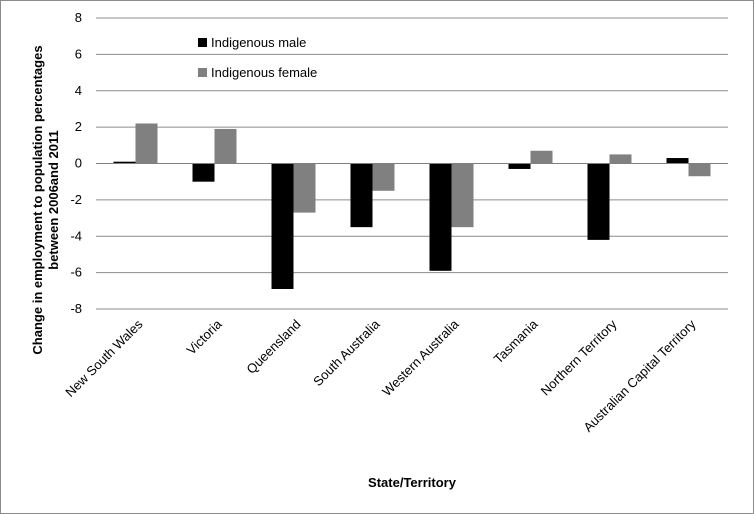  I want to click on y-tick-label: 6, so click(78, 53).